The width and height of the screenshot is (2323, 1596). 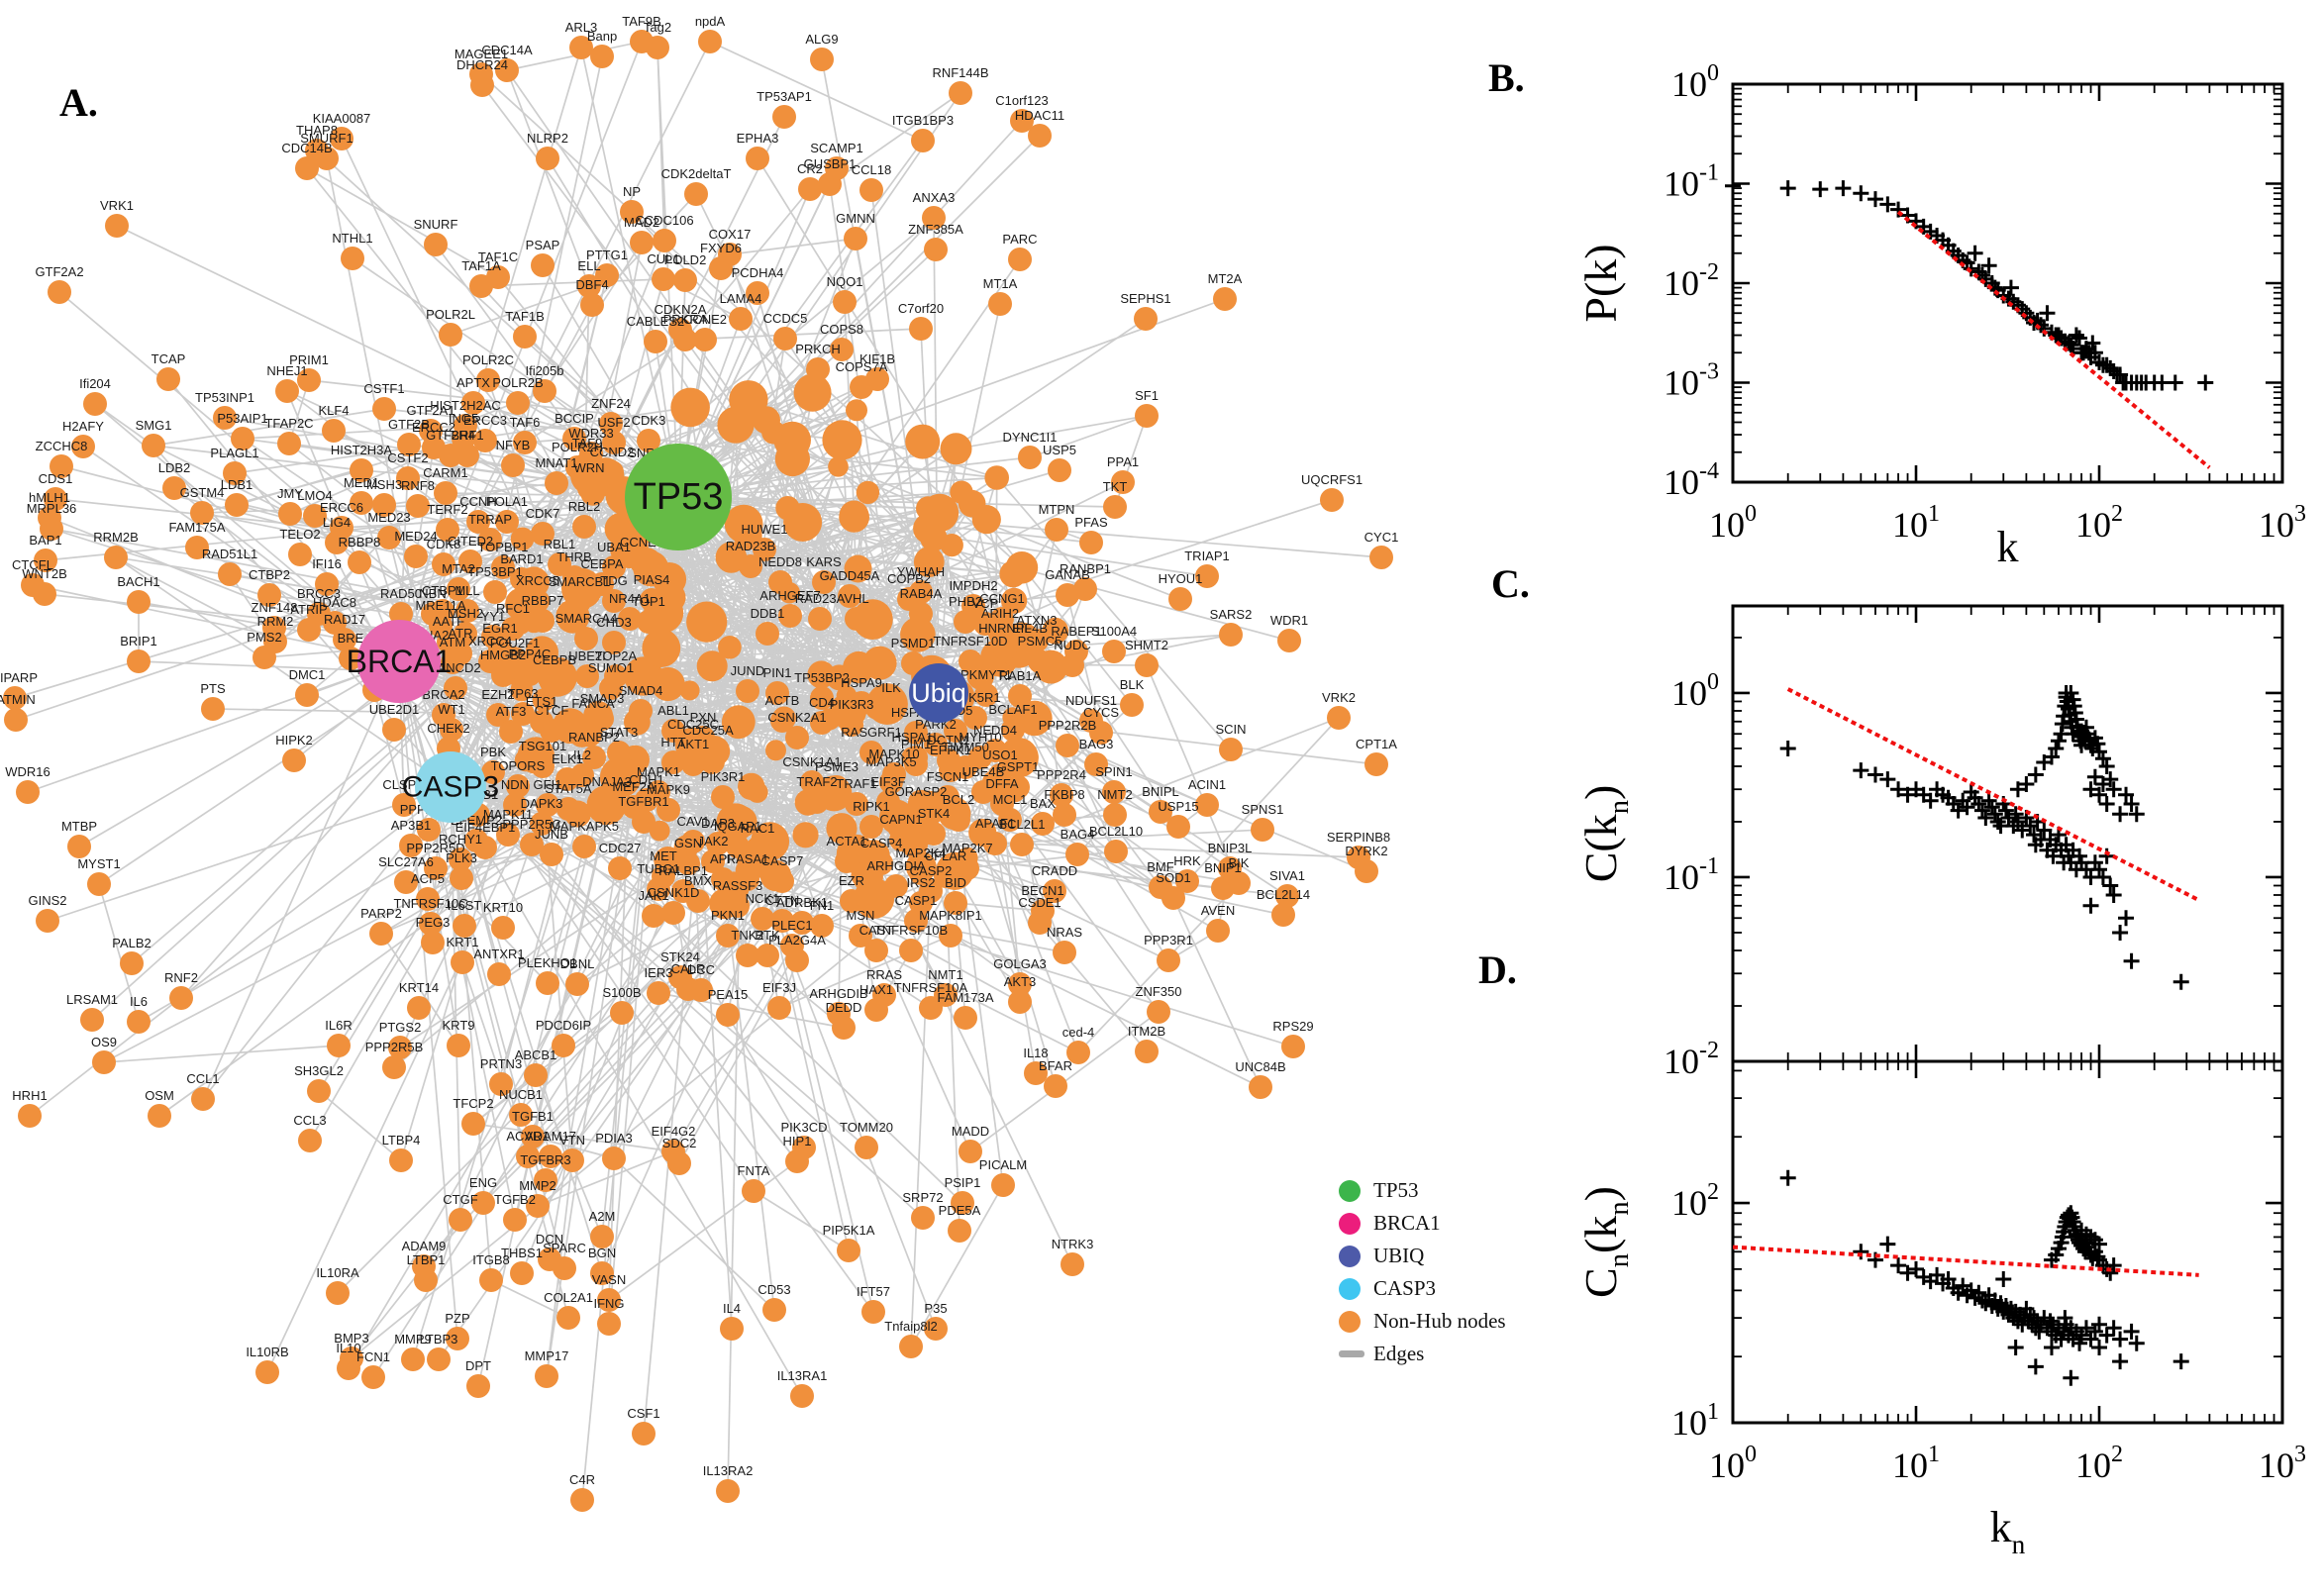 I want to click on network-node-label: ACIN1, so click(x=1207, y=784).